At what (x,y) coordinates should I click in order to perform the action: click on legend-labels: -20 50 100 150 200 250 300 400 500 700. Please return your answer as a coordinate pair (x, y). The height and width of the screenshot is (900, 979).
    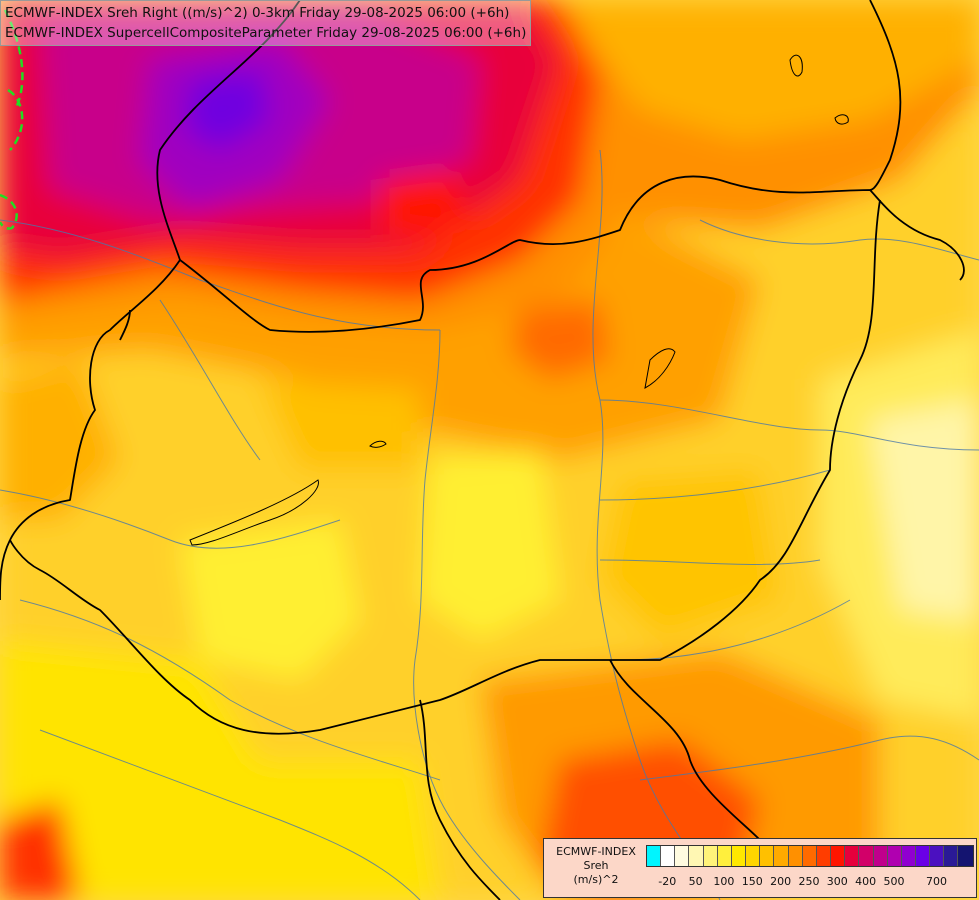
    Looking at the image, I should click on (809, 882).